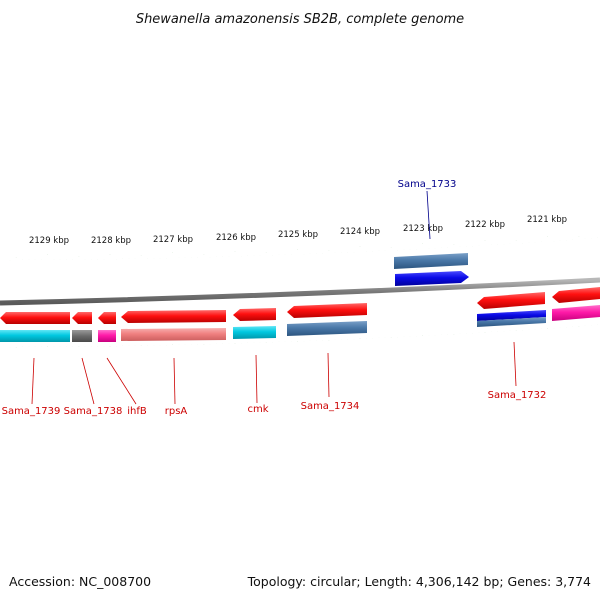  What do you see at coordinates (173, 334) in the screenshot?
I see `gene-feature-rpsa` at bounding box center [173, 334].